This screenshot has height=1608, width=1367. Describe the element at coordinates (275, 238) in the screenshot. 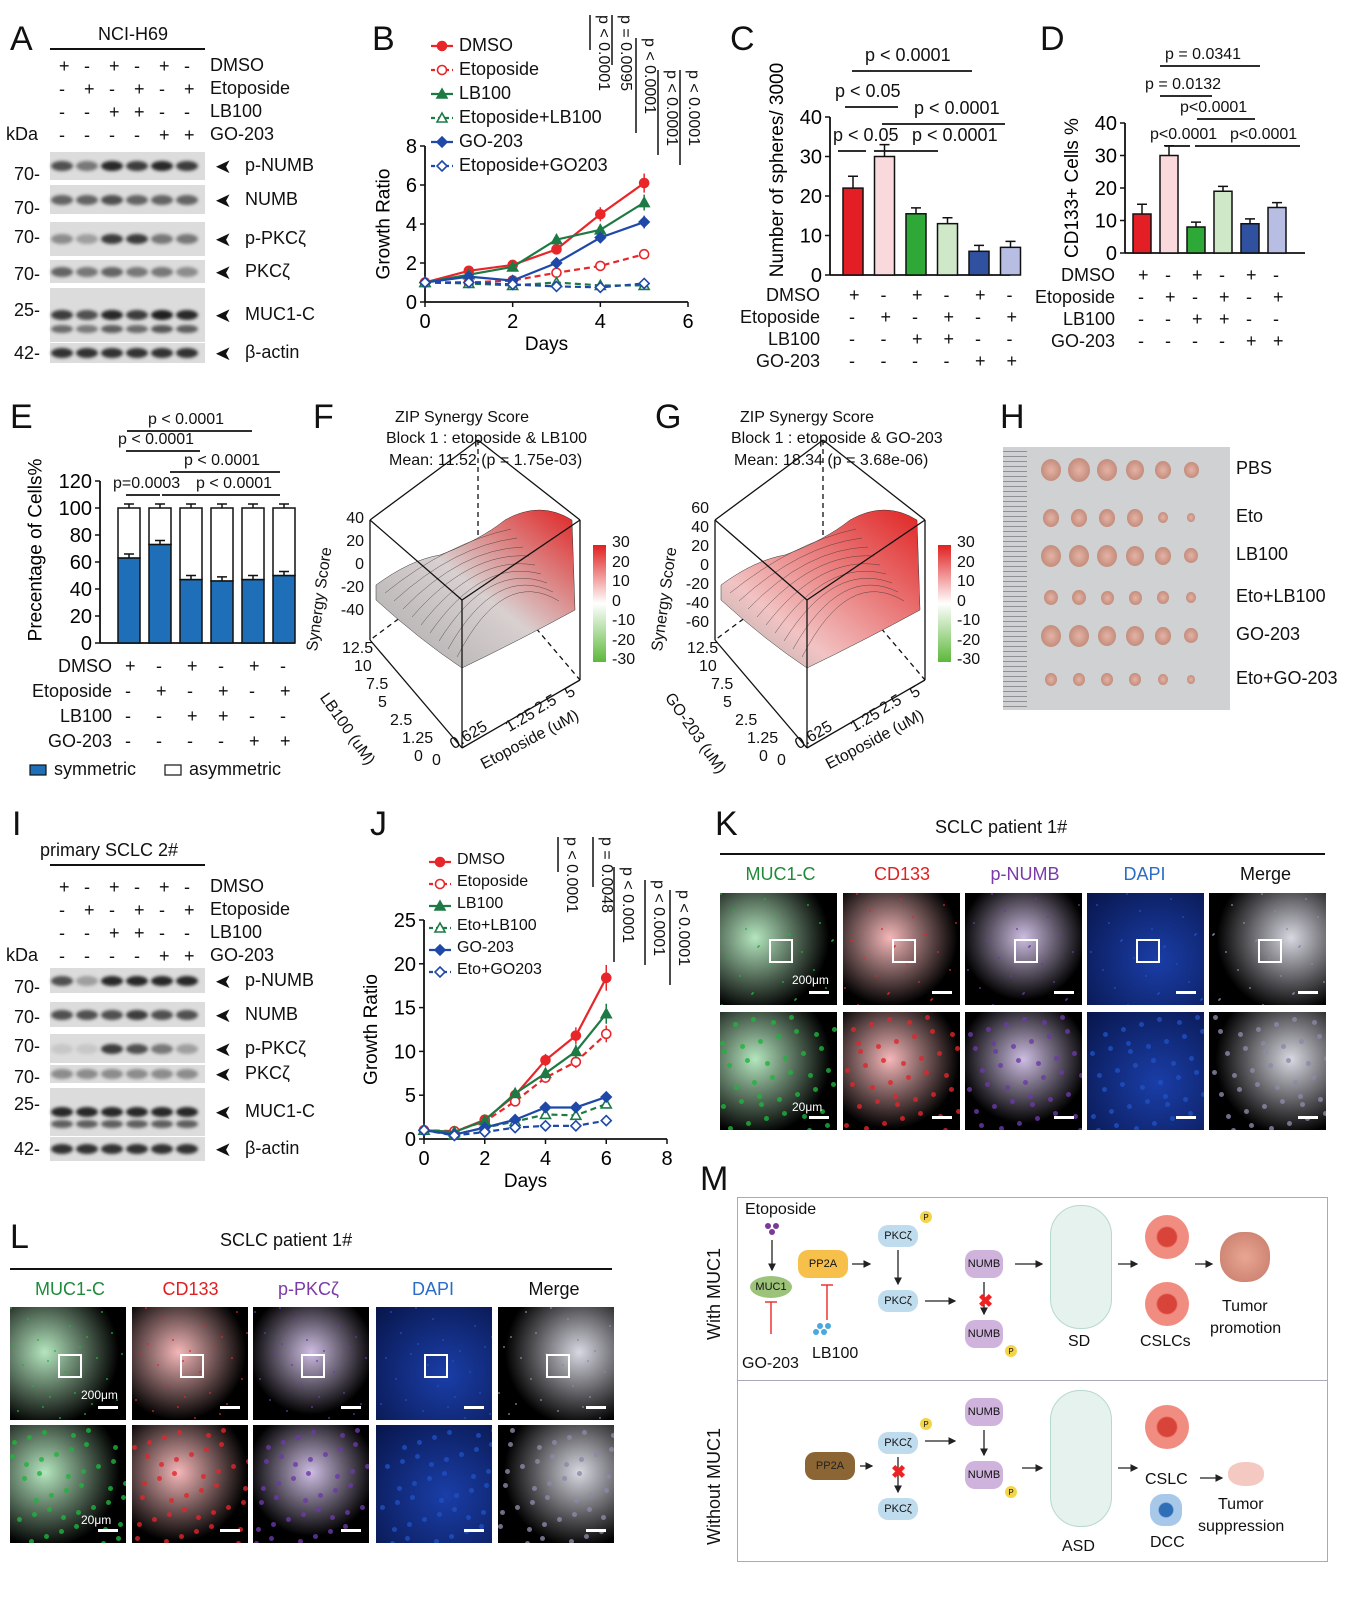

I see `band-label: p-PKCζ` at that location.